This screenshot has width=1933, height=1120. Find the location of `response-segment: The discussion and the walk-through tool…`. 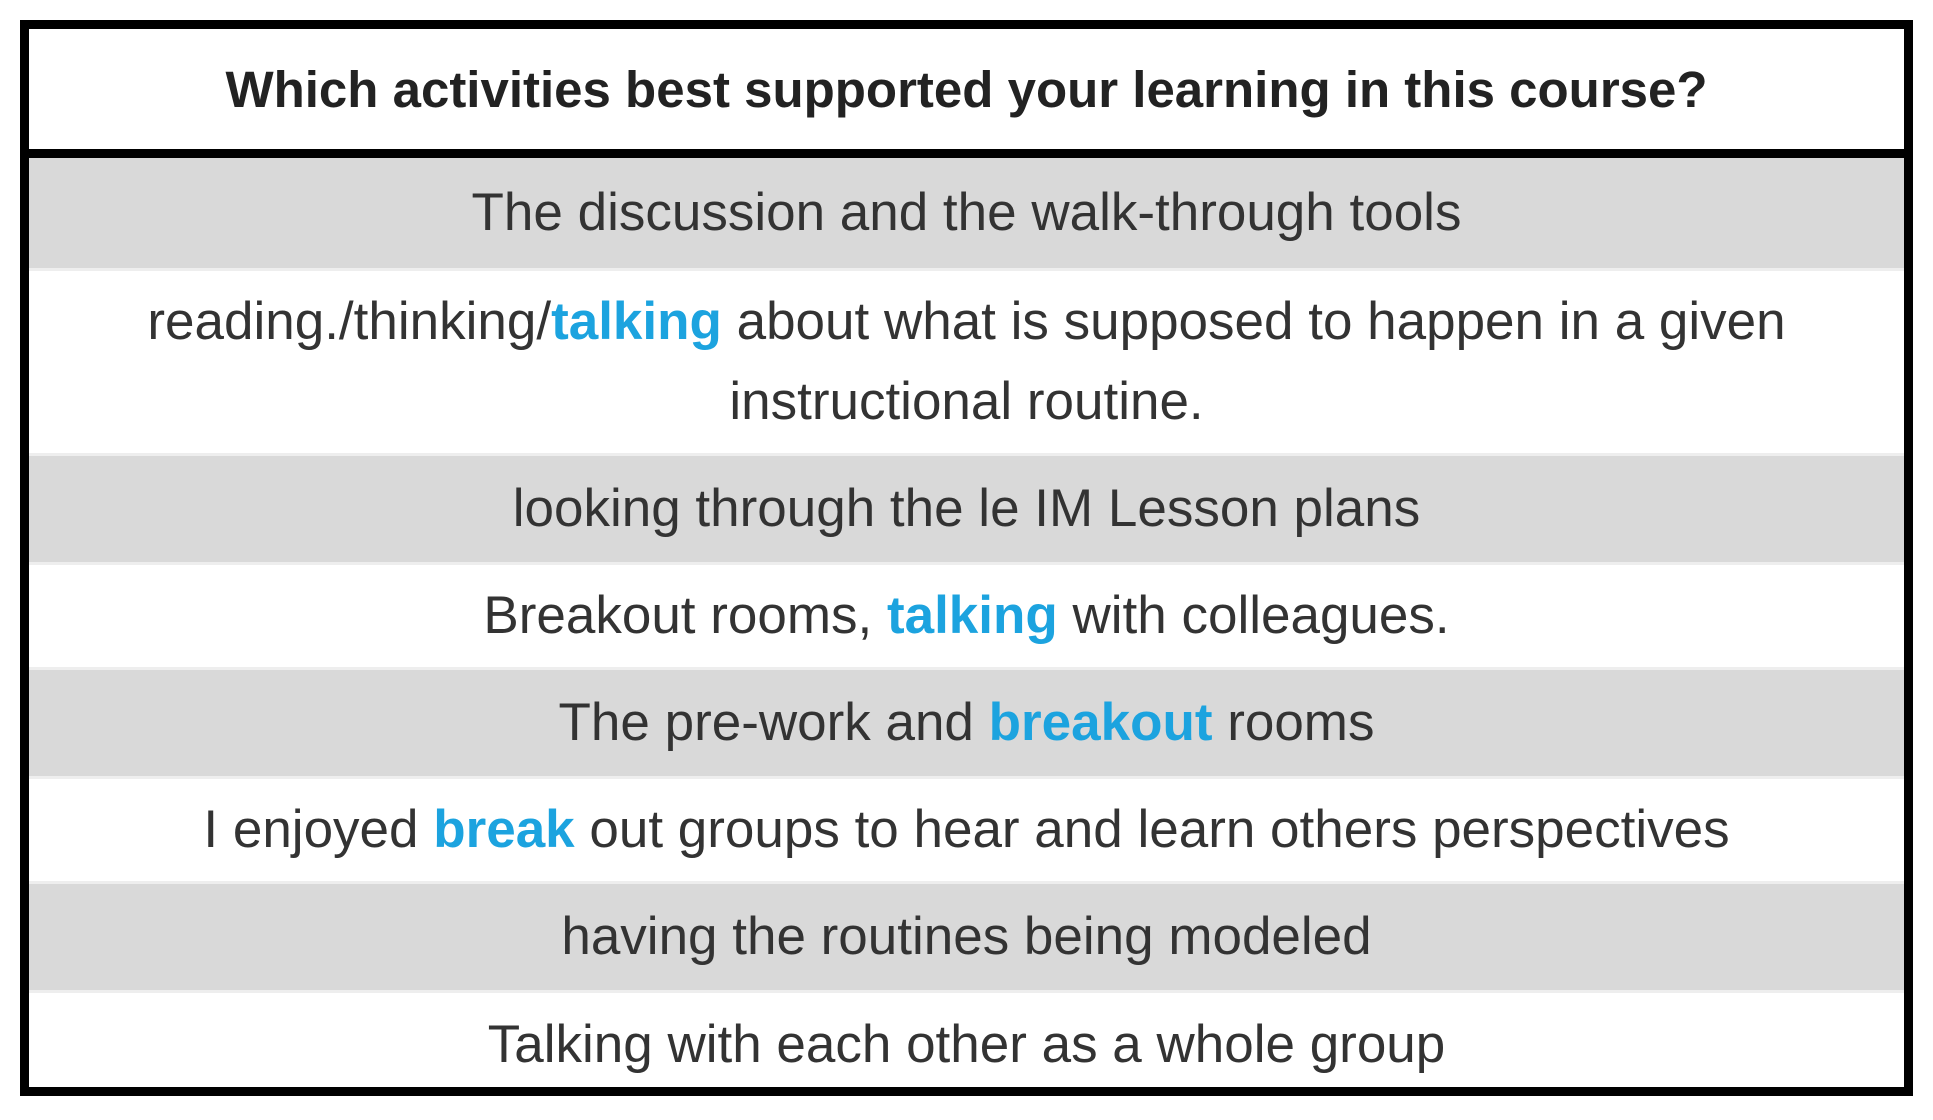

response-segment: The discussion and the walk-through tool… is located at coordinates (966, 212).